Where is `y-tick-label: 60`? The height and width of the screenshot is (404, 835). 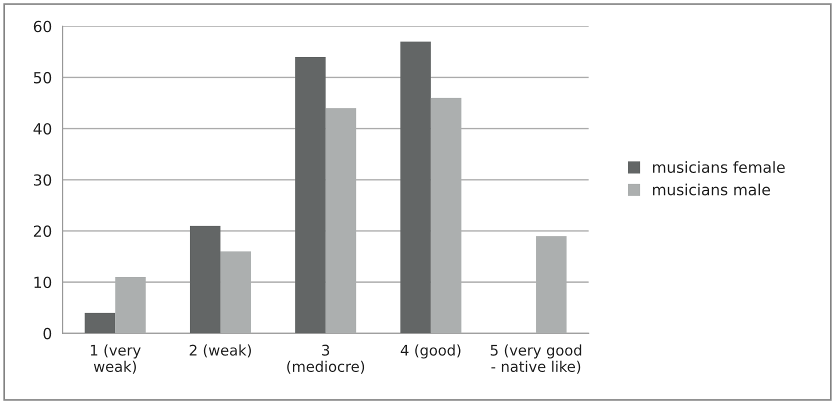 y-tick-label: 60 is located at coordinates (43, 26).